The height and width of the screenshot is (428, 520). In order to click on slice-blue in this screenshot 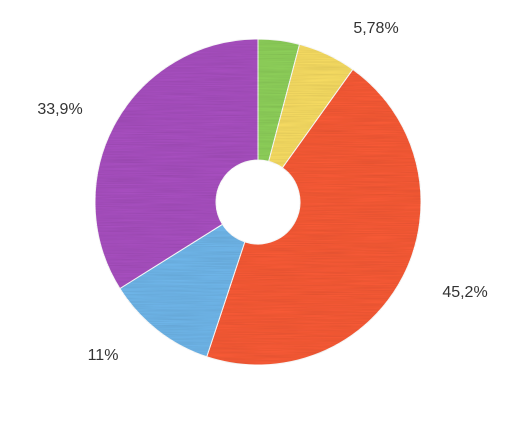, I will do `click(182, 290)`.